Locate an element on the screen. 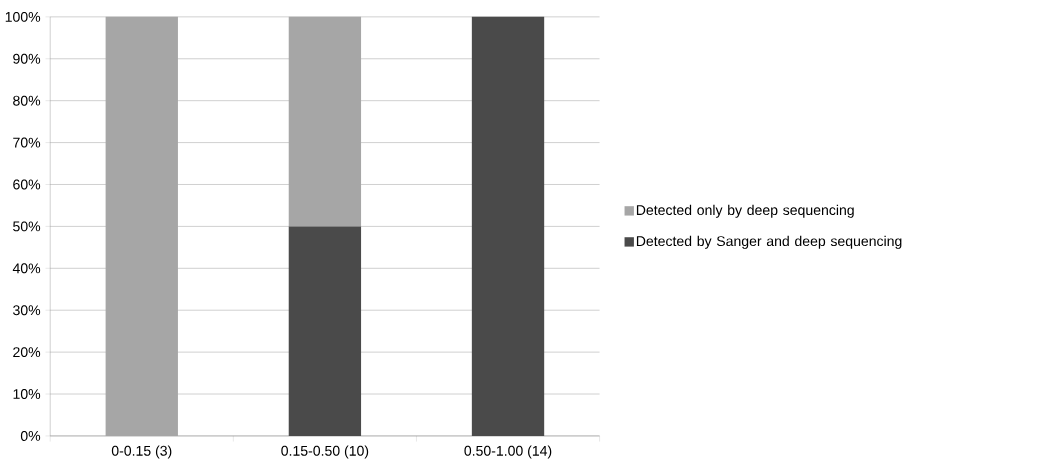  y-tick-label: 50% is located at coordinates (27, 226).